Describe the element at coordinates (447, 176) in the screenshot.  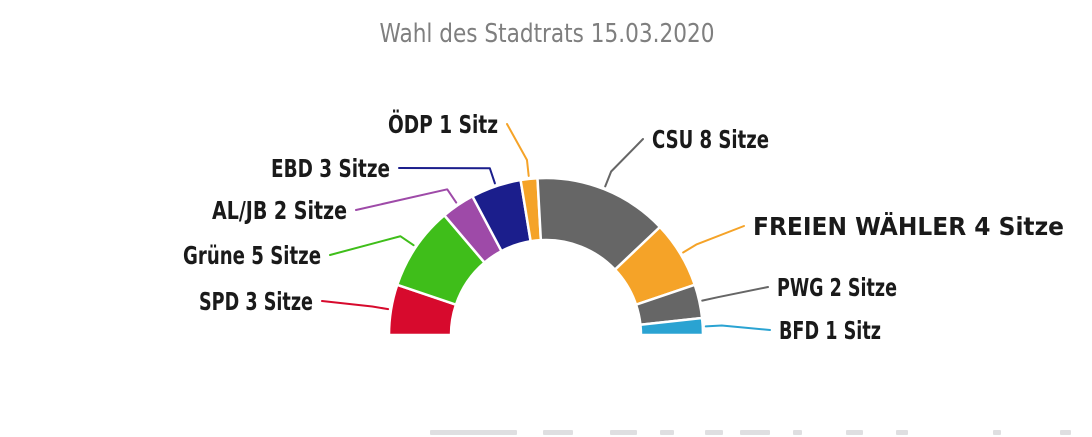
I see `leader-line-ebd` at that location.